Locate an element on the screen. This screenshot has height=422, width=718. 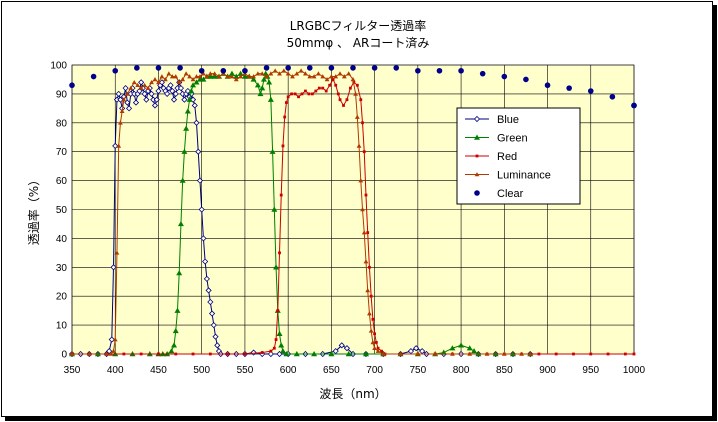
y-tick-label: 30 is located at coordinates (62, 268).